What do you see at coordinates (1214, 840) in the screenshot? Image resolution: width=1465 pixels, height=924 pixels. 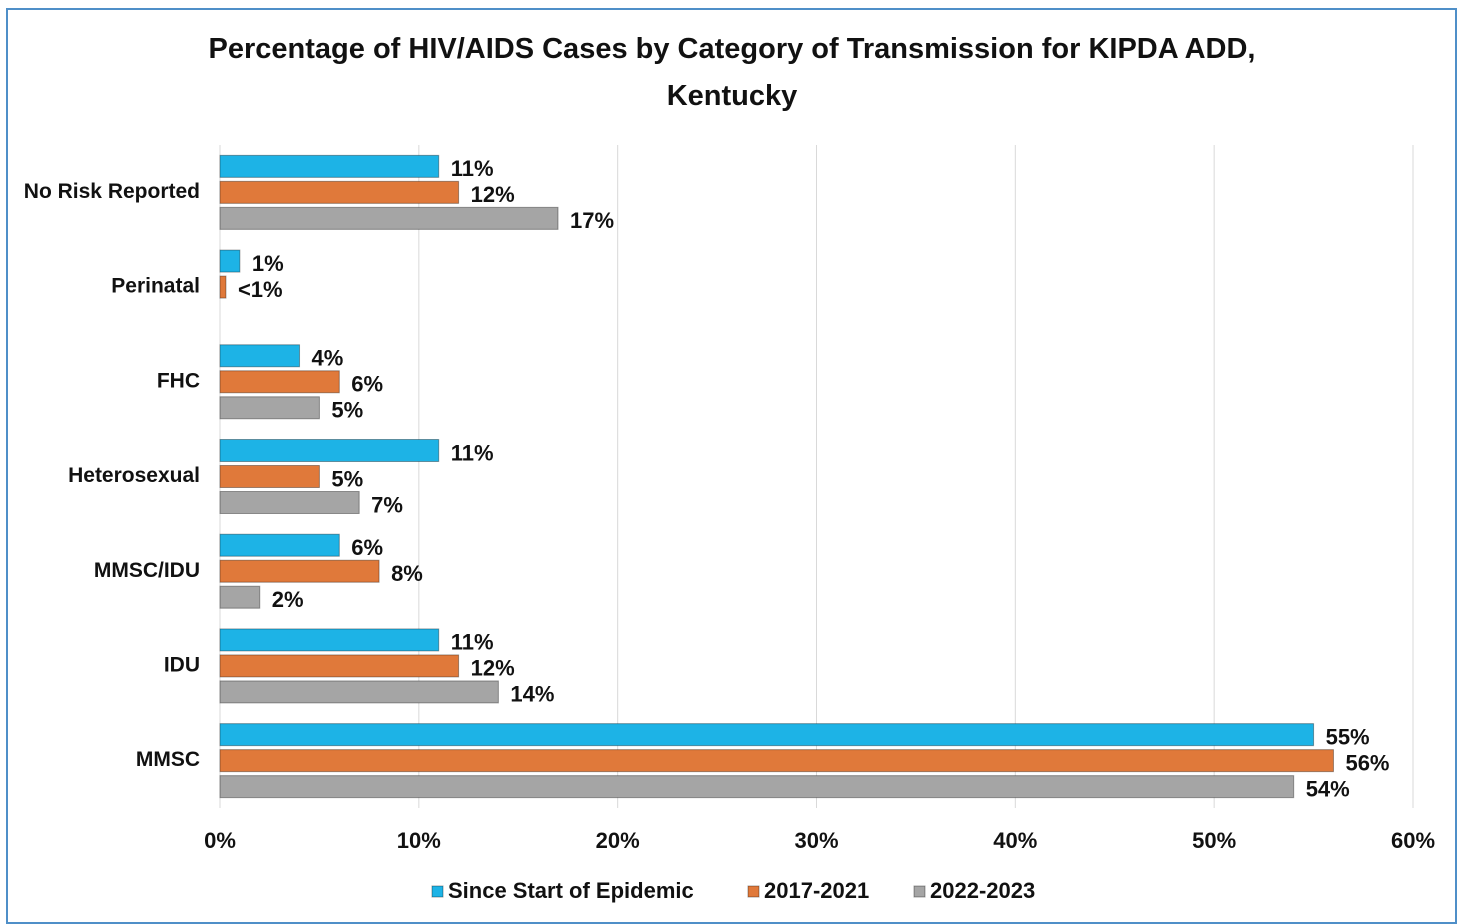 I see `x-tick-label: 50%` at bounding box center [1214, 840].